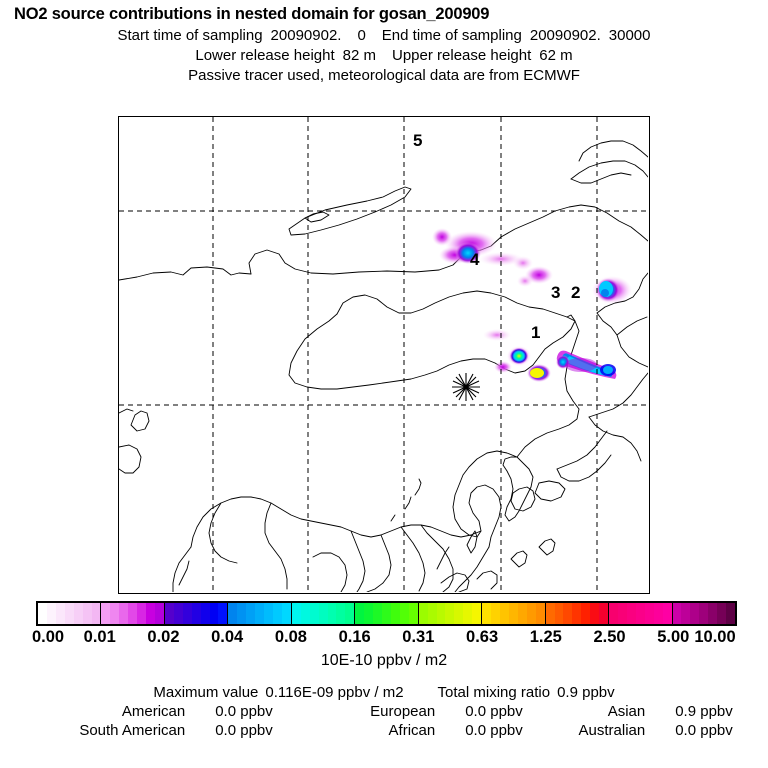  I want to click on european-value: 0.0 ppbv, so click(494, 711).